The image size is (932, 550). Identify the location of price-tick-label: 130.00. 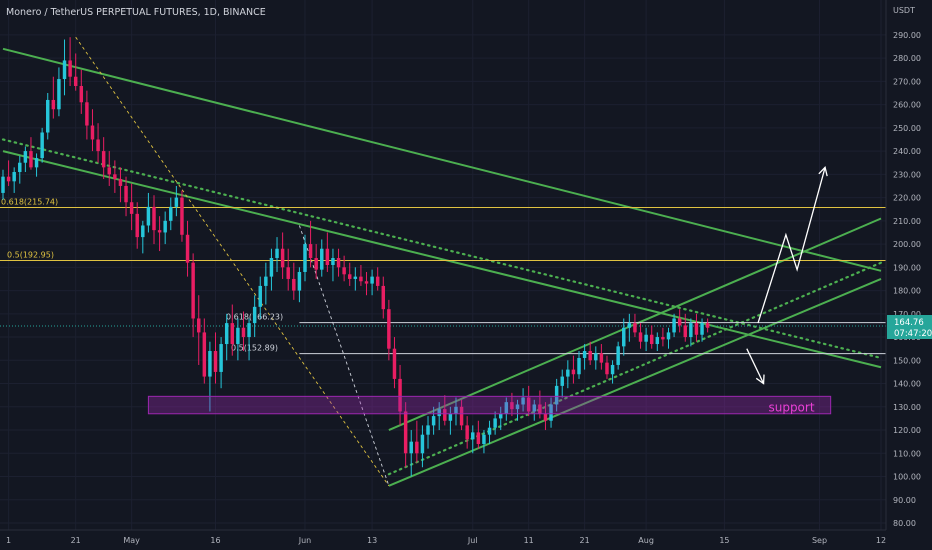
(907, 407).